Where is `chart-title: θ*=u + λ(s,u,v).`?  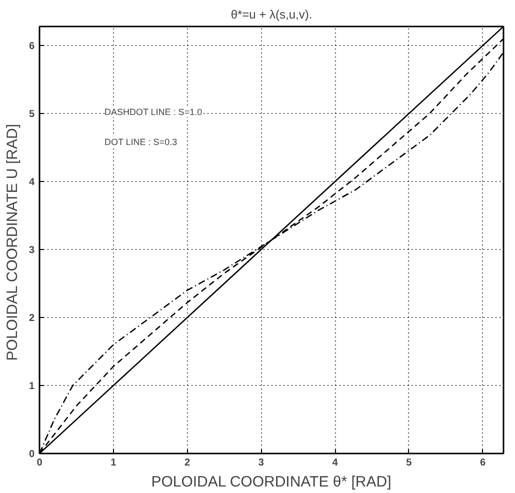
chart-title: θ*=u + λ(s,u,v). is located at coordinates (271, 15).